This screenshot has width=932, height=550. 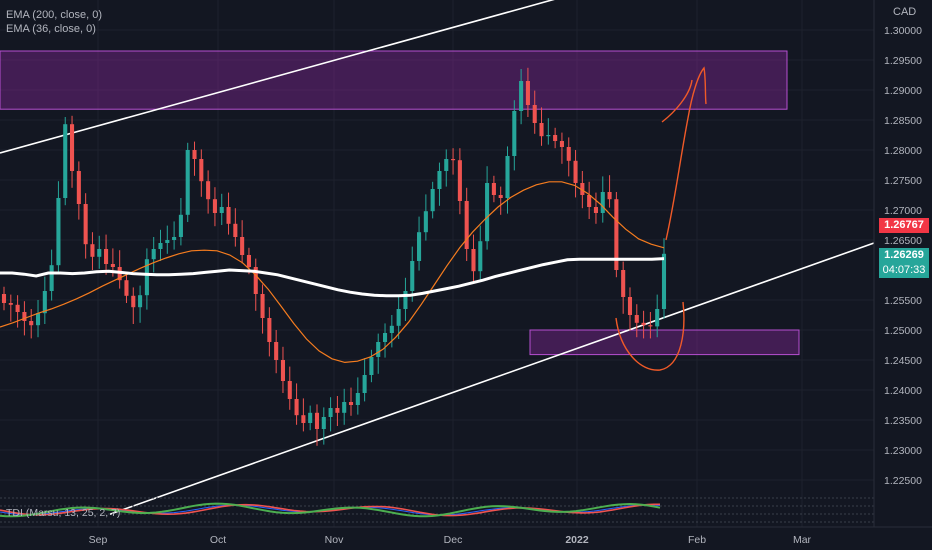 What do you see at coordinates (394, 80) in the screenshot?
I see `supply-zone` at bounding box center [394, 80].